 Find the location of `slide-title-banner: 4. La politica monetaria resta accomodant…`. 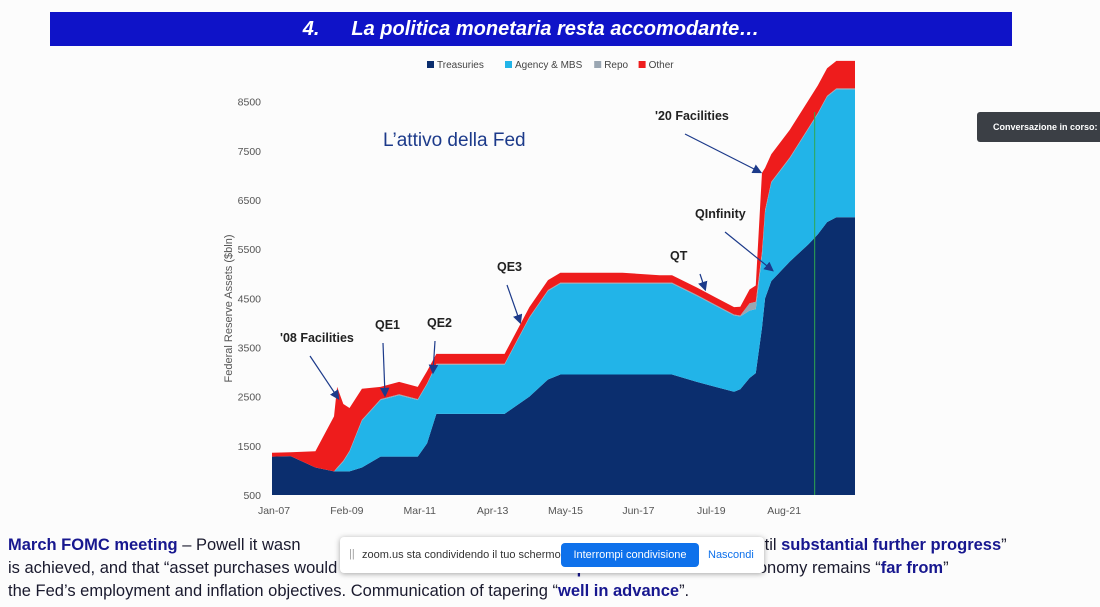

slide-title-banner: 4. La politica monetaria resta accomodant… is located at coordinates (531, 29).